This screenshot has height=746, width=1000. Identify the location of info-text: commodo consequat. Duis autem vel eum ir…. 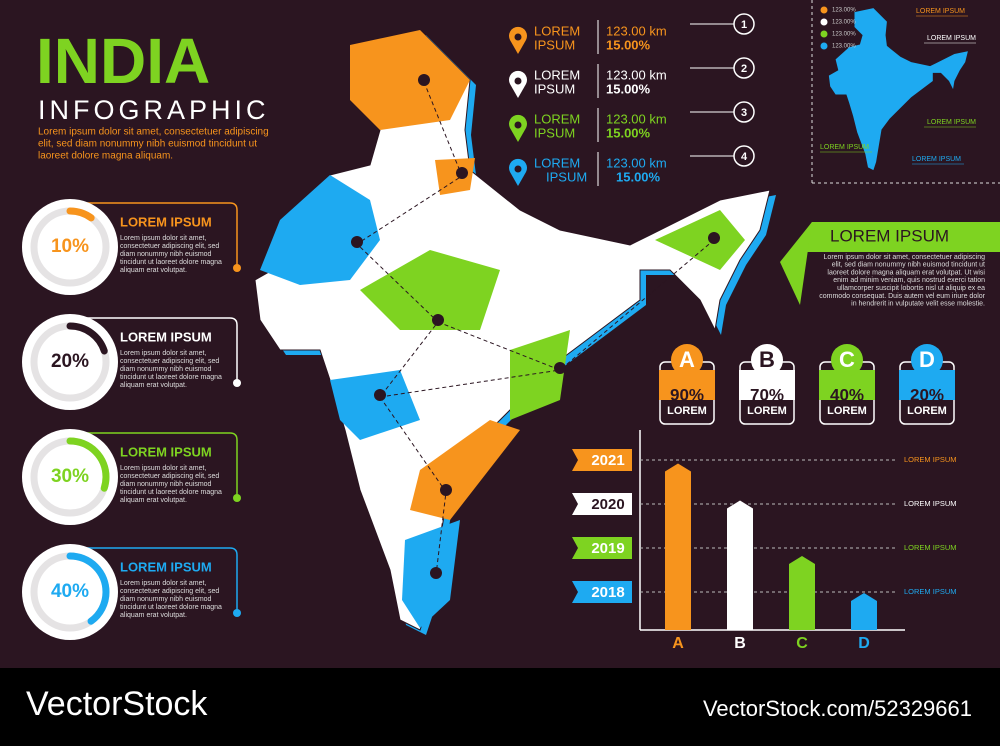
(902, 296).